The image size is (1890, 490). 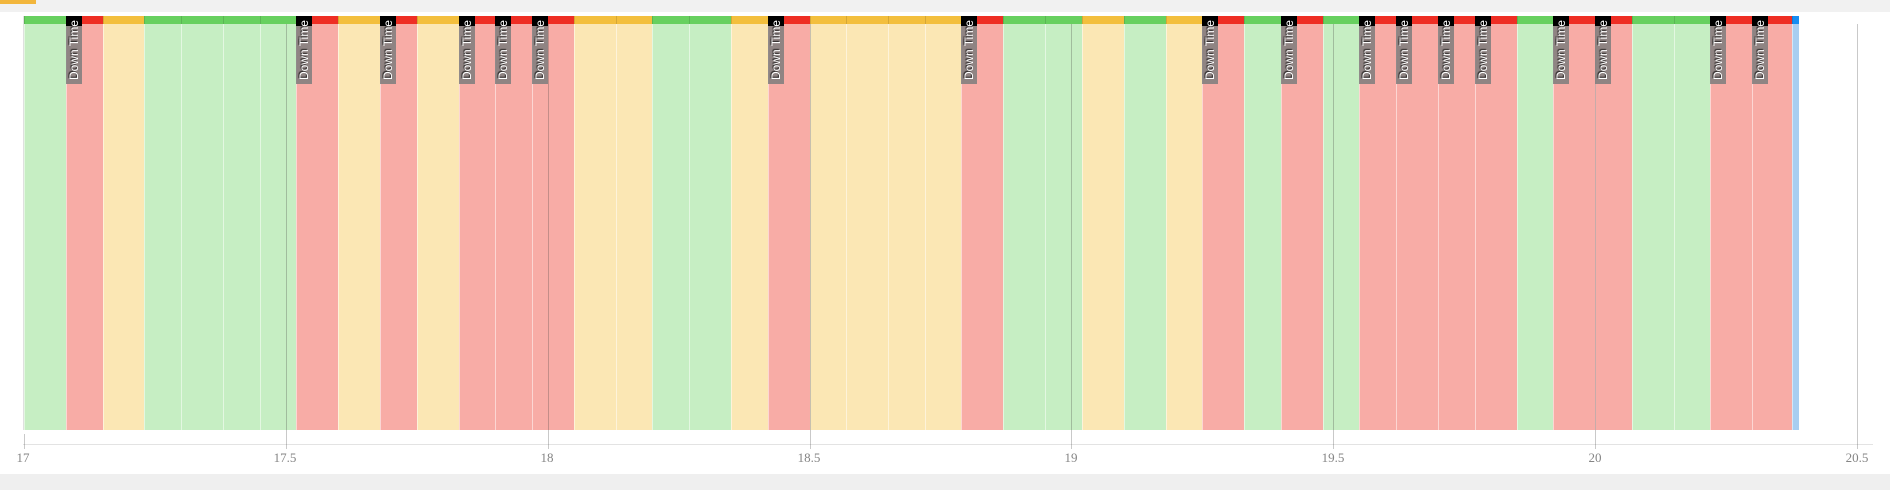 I want to click on axis-tick-label: 19, so click(x=1071, y=457).